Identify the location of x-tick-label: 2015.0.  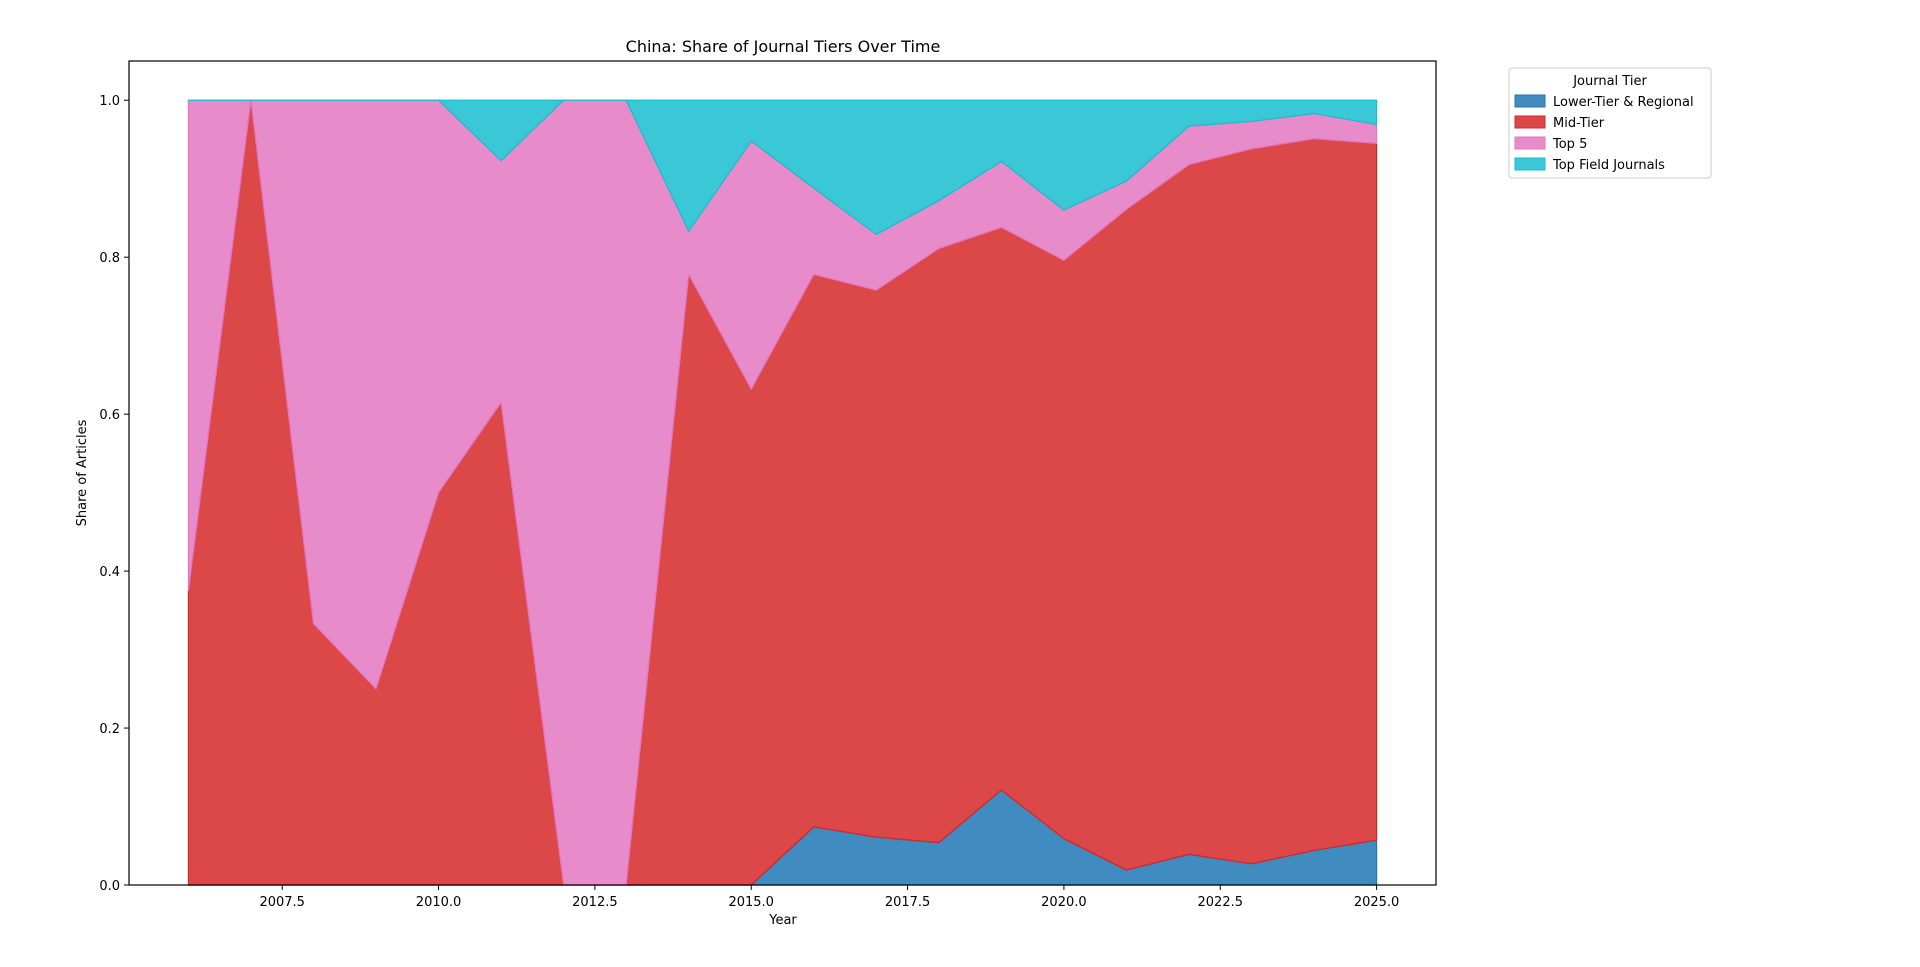
(751, 902).